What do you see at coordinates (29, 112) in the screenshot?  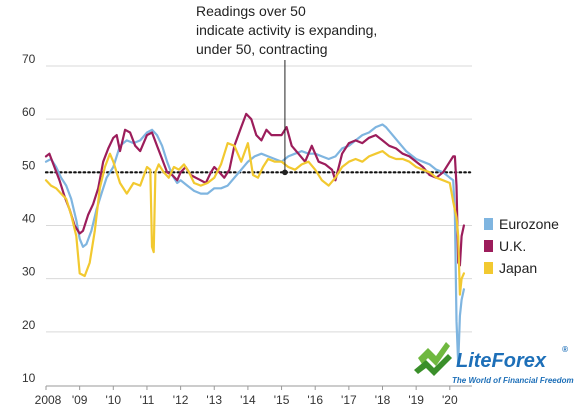 I see `y-tick-label: 60` at bounding box center [29, 112].